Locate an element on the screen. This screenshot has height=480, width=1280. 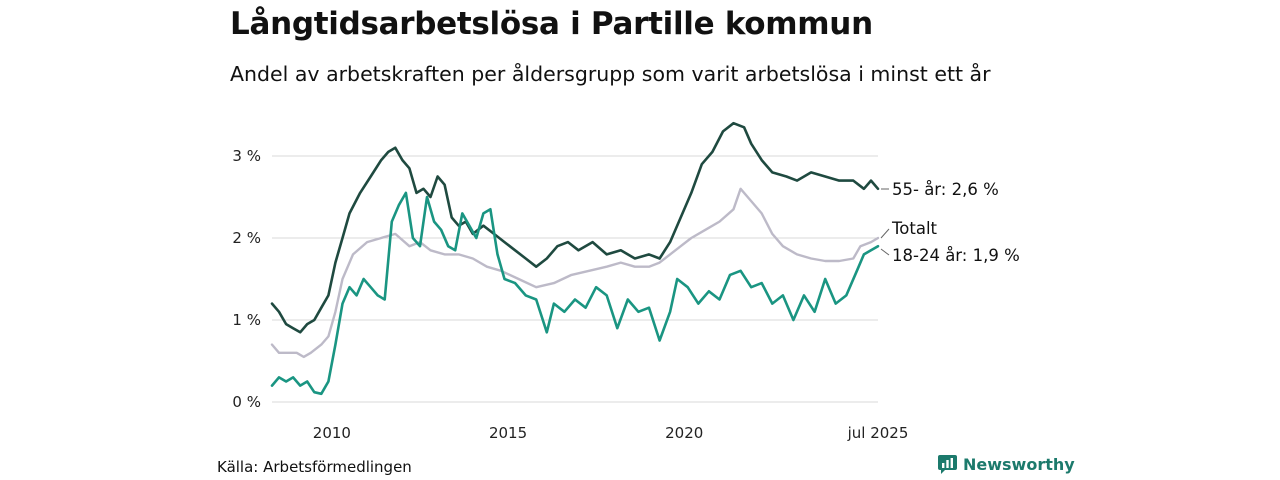
y-tick-label: 1 % is located at coordinates (246, 320).